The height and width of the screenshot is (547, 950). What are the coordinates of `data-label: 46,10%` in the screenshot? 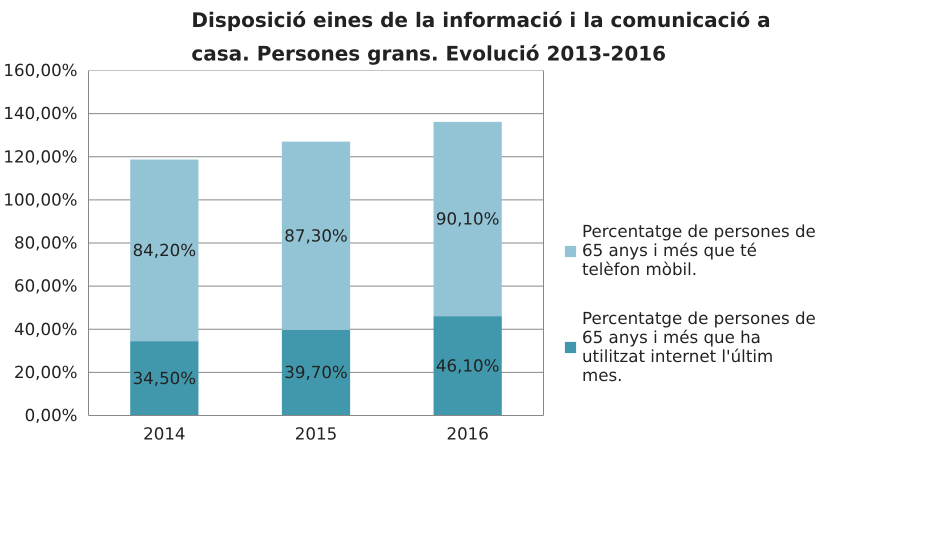 It's located at (468, 366).